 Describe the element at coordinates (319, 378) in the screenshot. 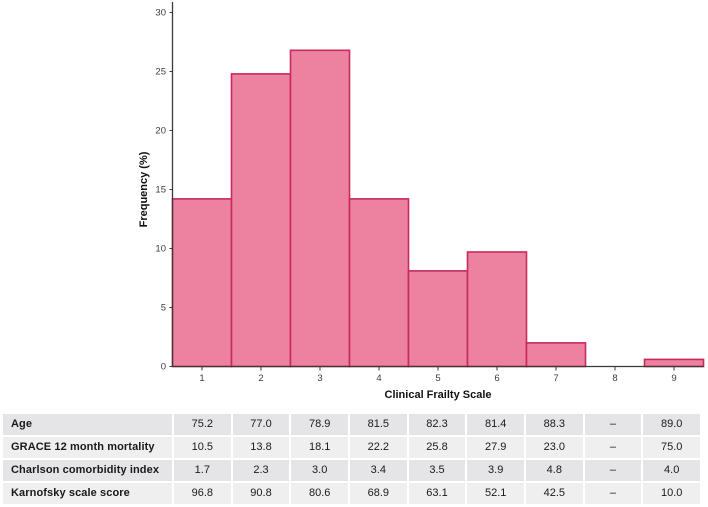

I see `x-tick-label: 3` at that location.